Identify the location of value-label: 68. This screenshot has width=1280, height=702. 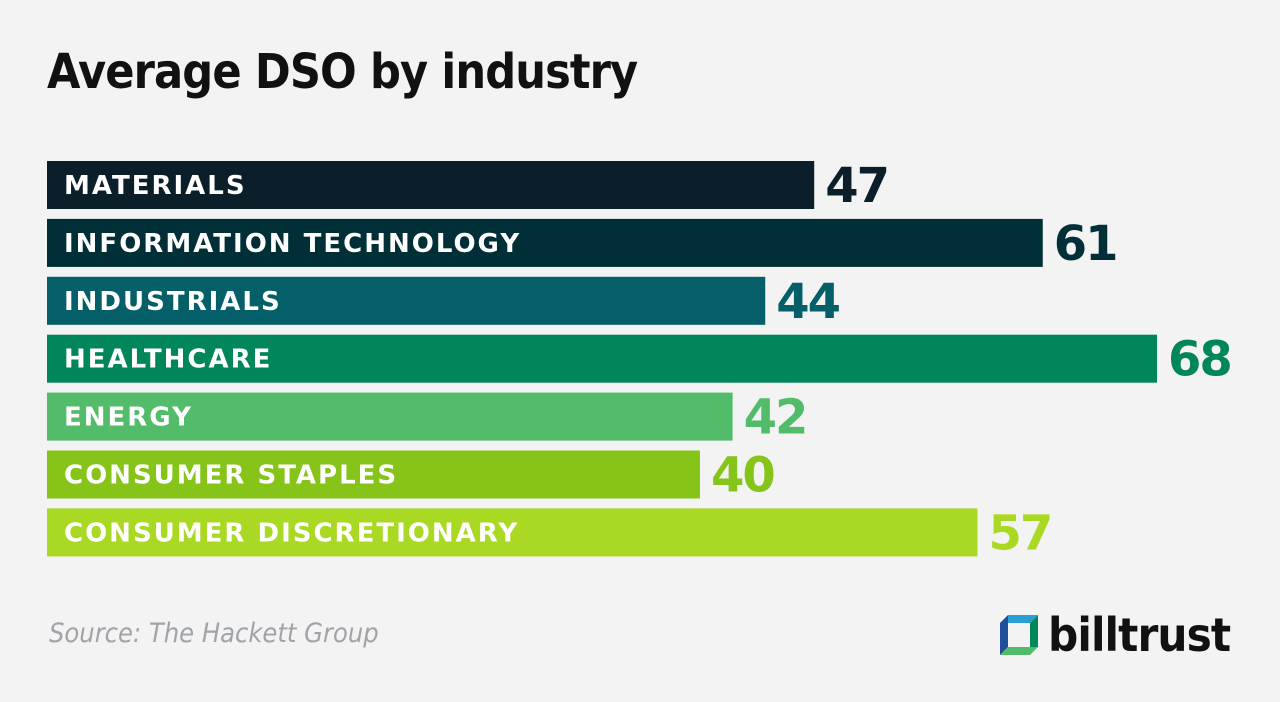
(1199, 360).